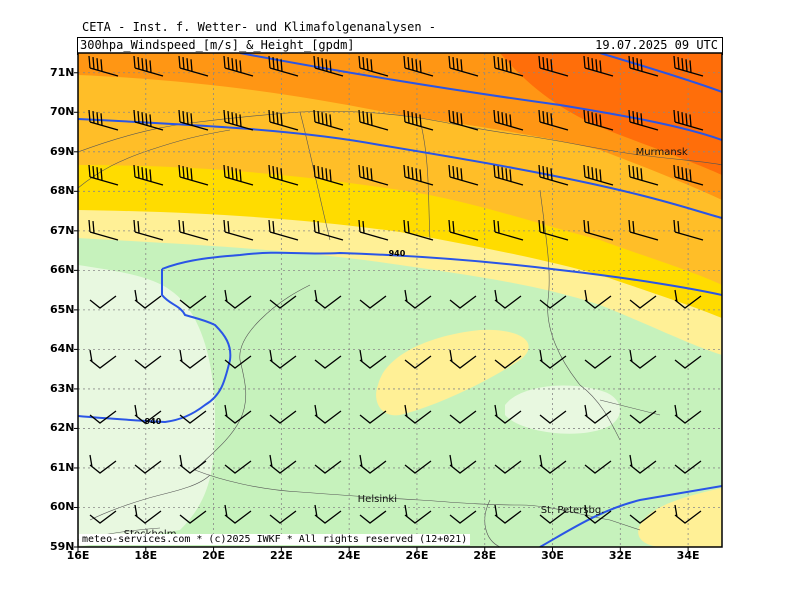  Describe the element at coordinates (552, 555) in the screenshot. I see `lon-label: 30E` at that location.